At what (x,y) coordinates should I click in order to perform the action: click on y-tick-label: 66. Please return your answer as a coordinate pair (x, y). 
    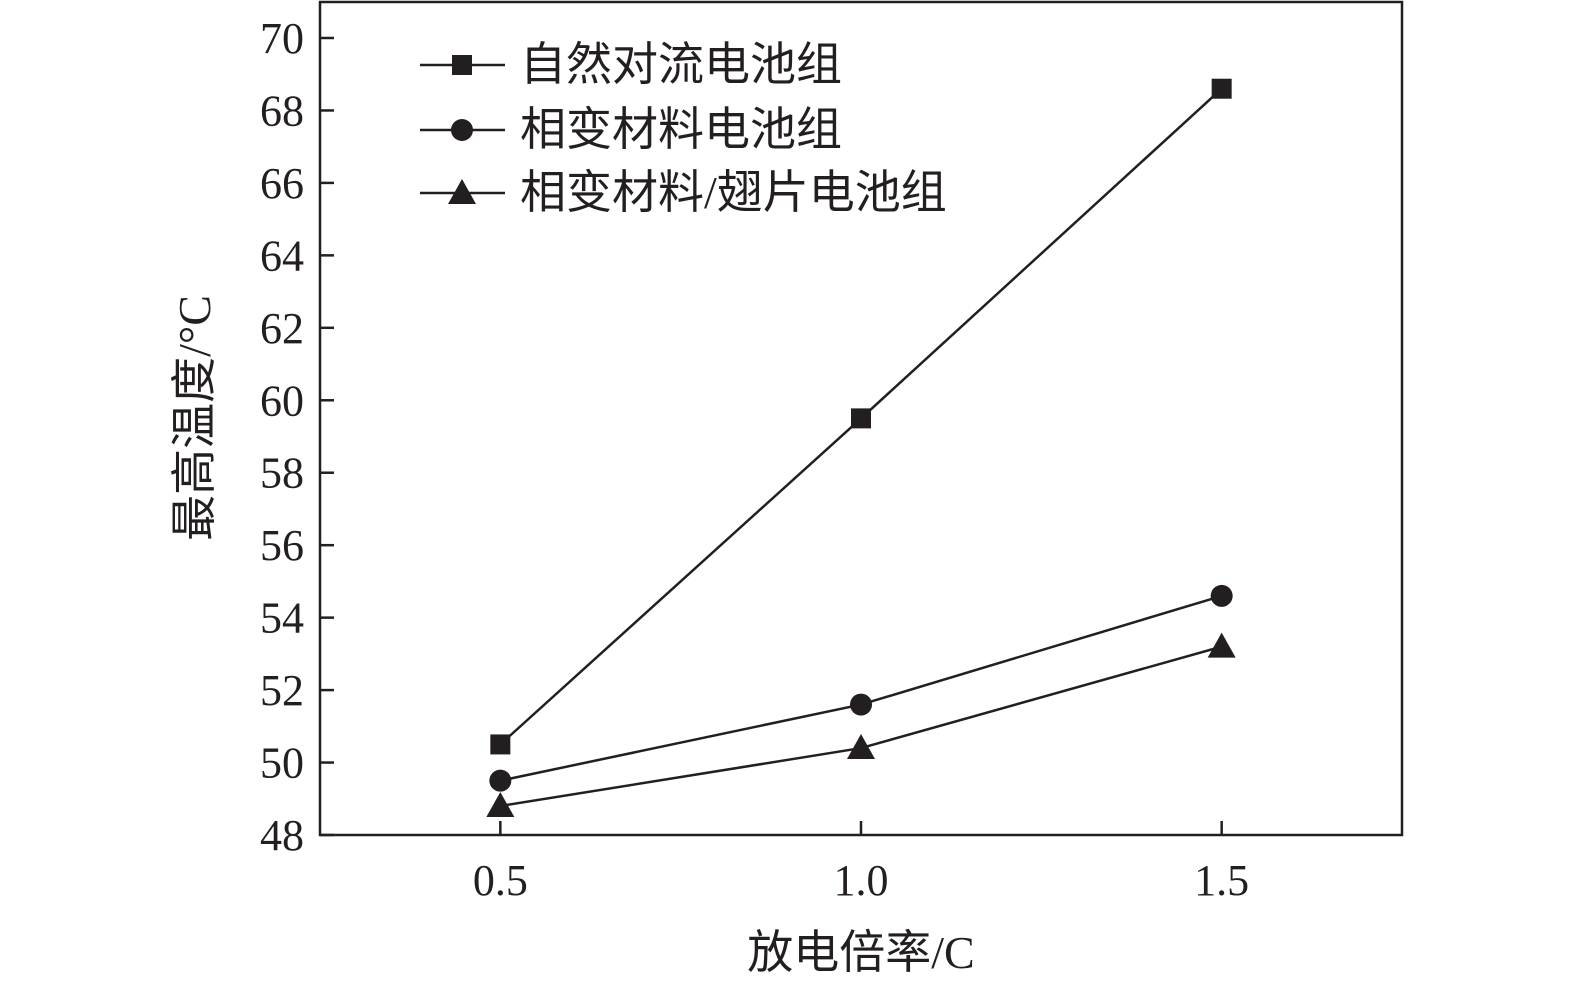
    Looking at the image, I should click on (282, 183).